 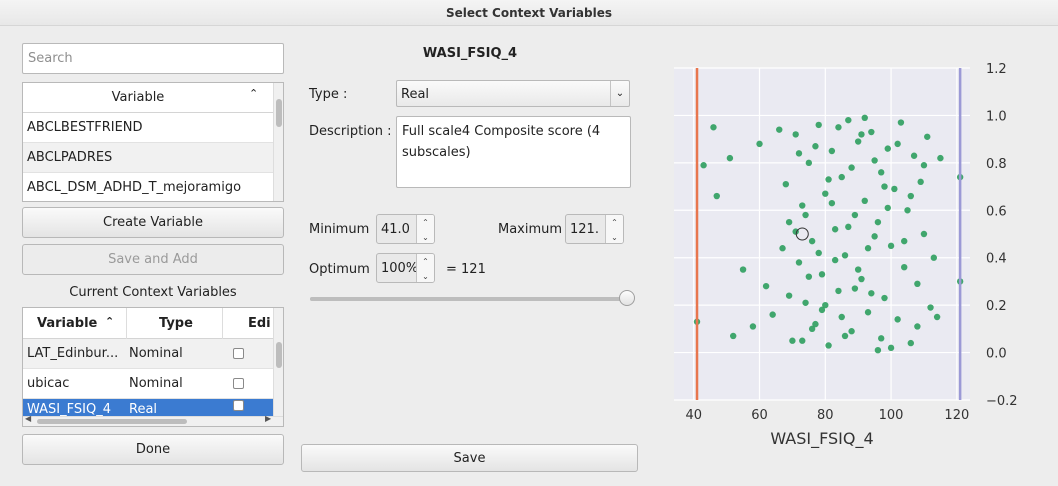 What do you see at coordinates (148, 354) in the screenshot?
I see `table-row: LAT_Edinbur... Nominal` at bounding box center [148, 354].